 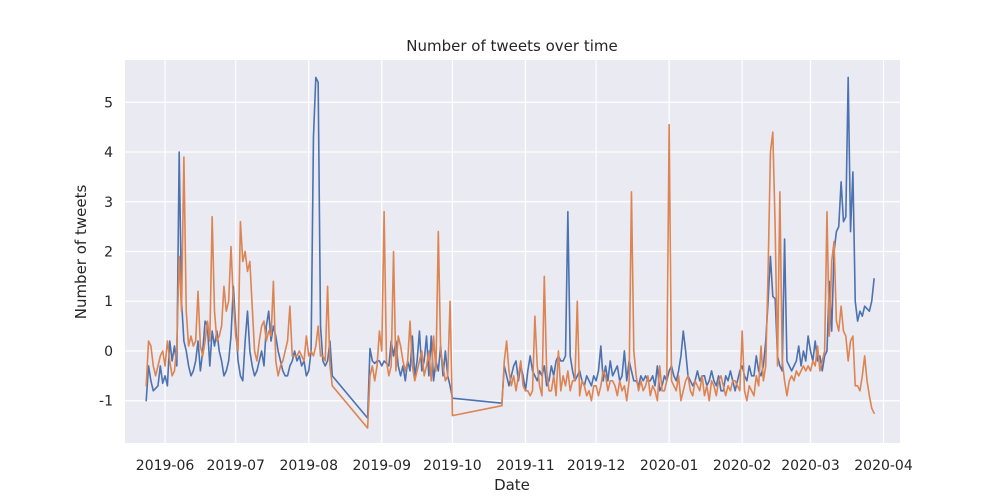 I want to click on y-tick-label: -1, so click(x=106, y=402).